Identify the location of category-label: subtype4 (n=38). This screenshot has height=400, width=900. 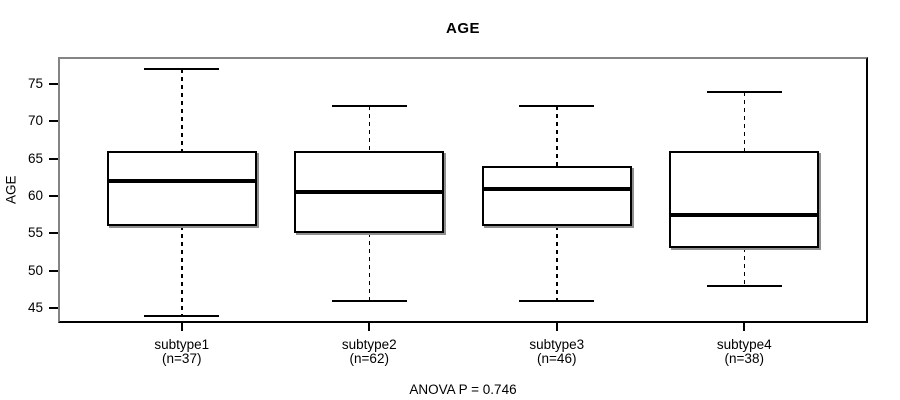
(744, 352).